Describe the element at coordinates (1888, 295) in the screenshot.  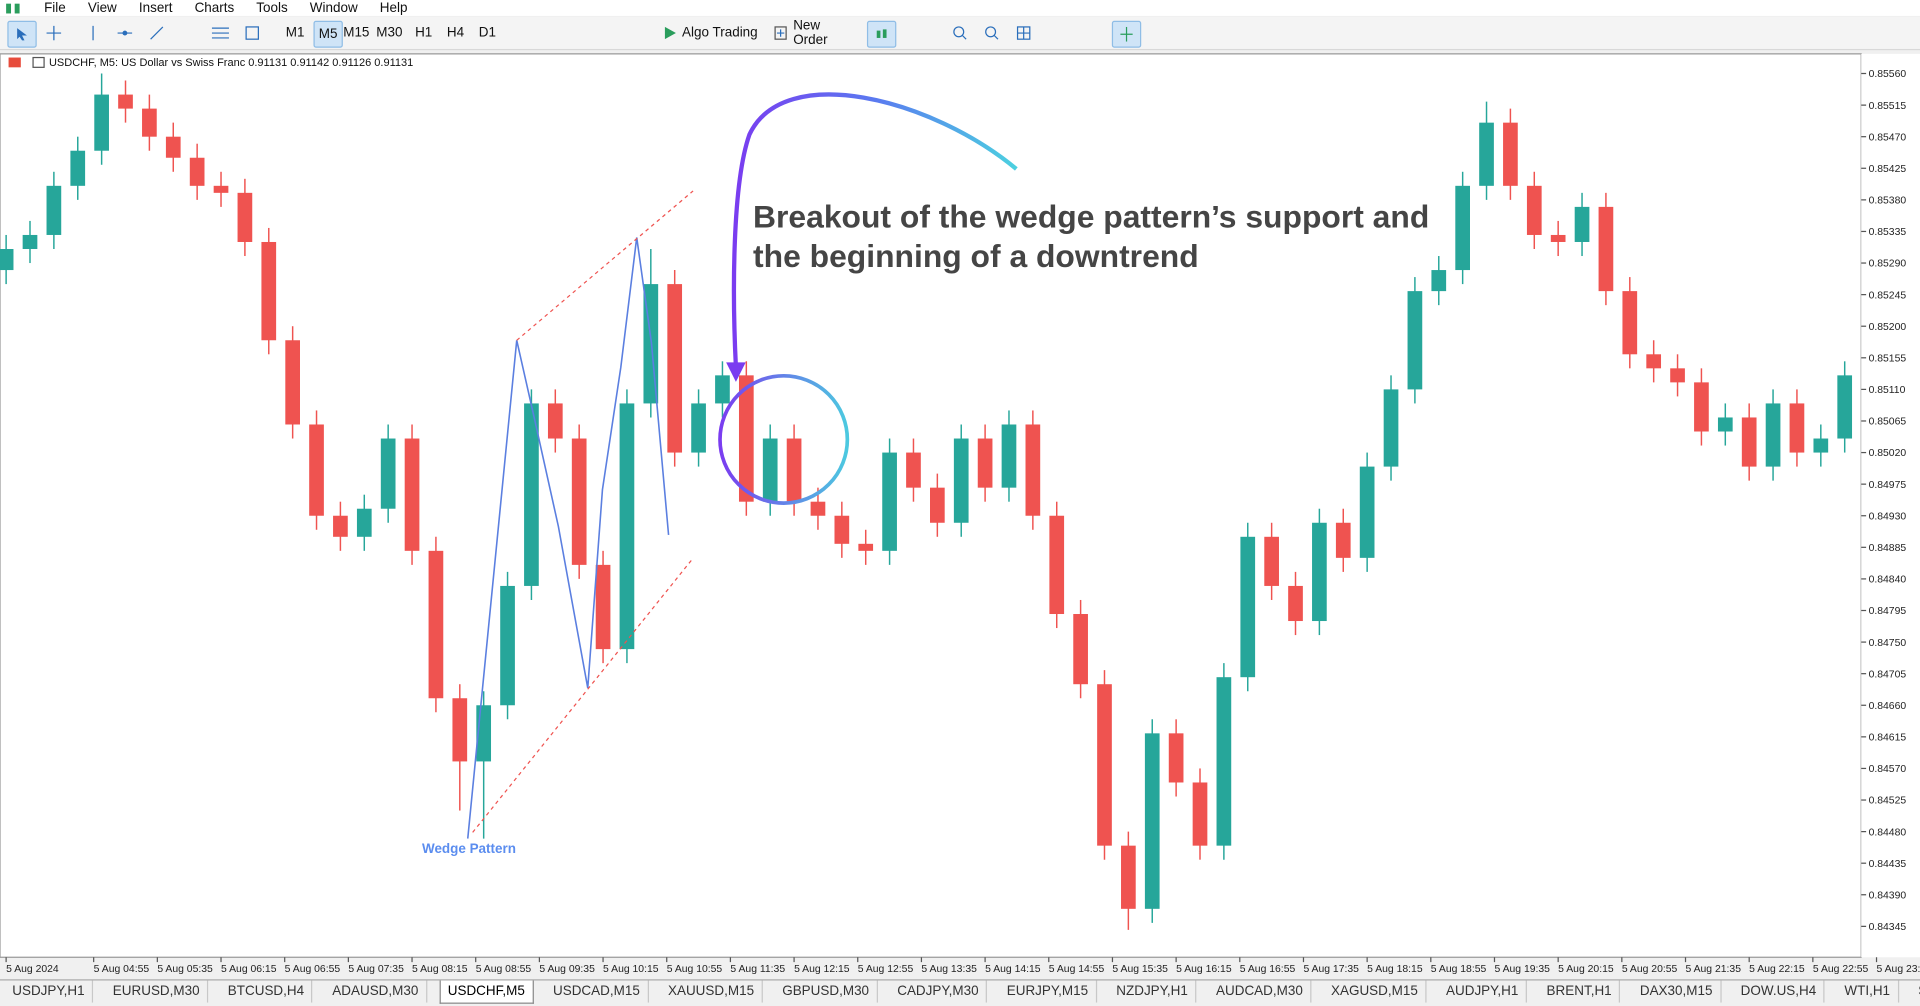
I see `y-tick-label: 0.85245` at that location.